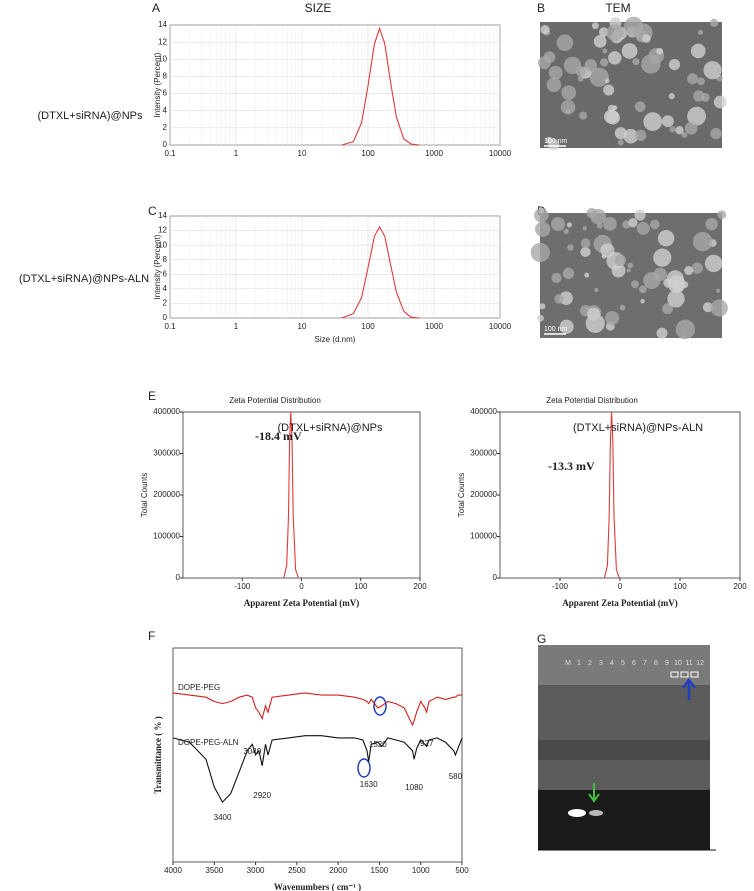 This screenshot has height=891, width=754. Describe the element at coordinates (623, 663) in the screenshot. I see `lane-label: 5` at that location.